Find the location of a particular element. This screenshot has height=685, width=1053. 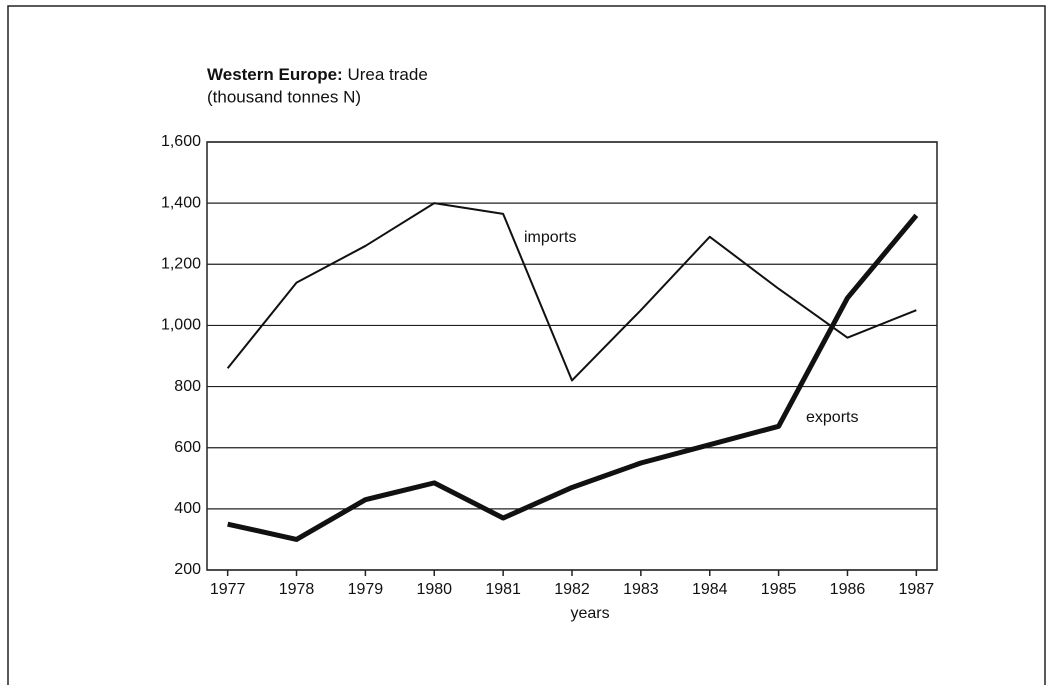

x-tick-label: 1978 is located at coordinates (297, 589).